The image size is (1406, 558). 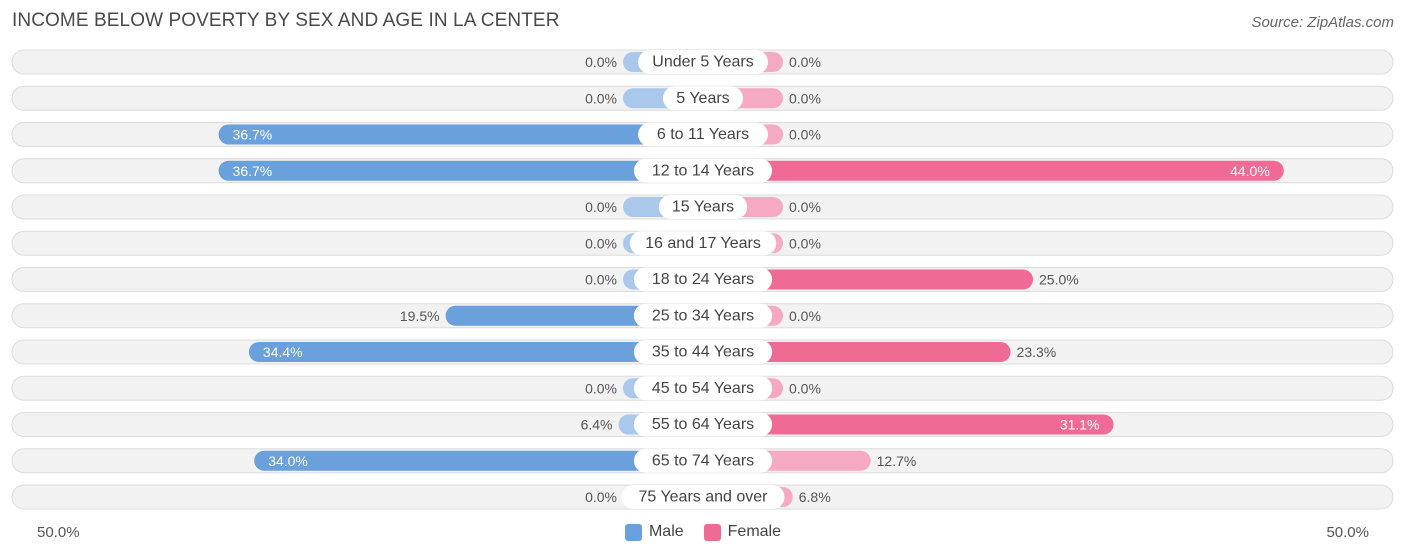 I want to click on category-label: 15 Years, so click(x=703, y=207).